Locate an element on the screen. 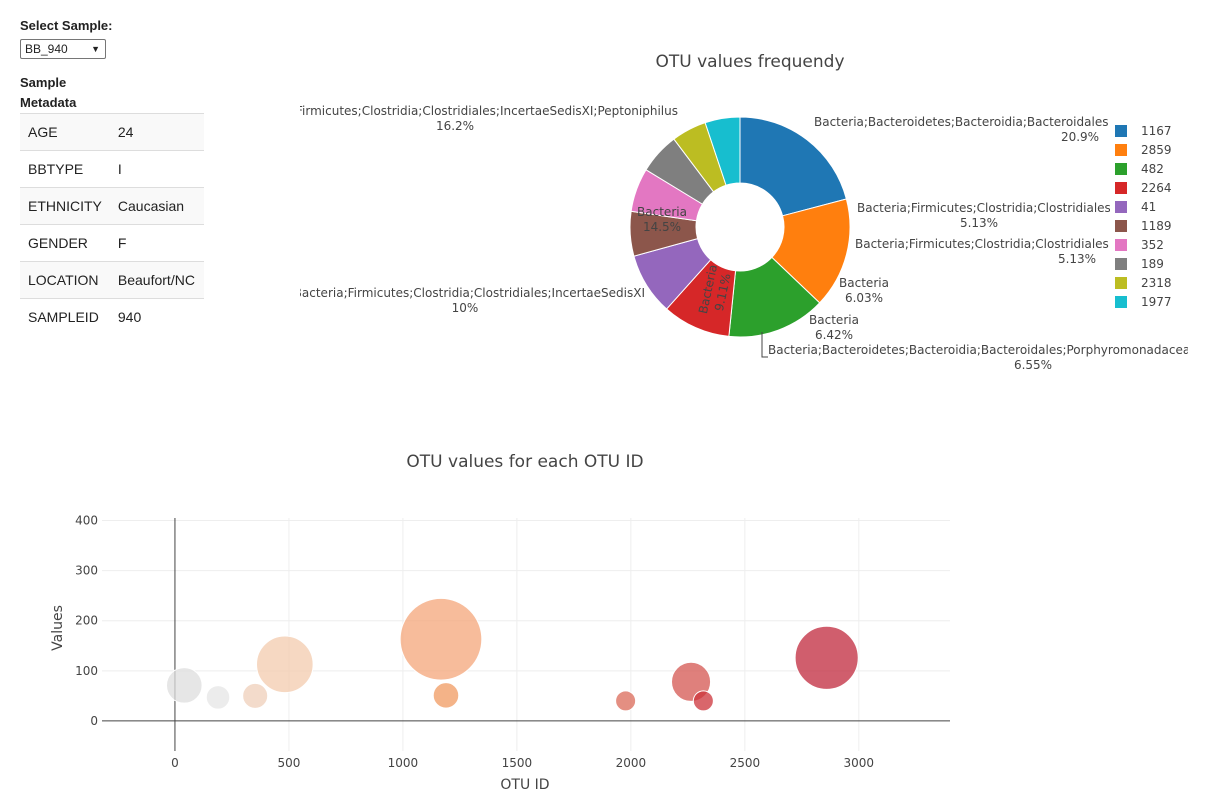 The width and height of the screenshot is (1222, 808). sample-select-value: BB_940 is located at coordinates (46, 49).